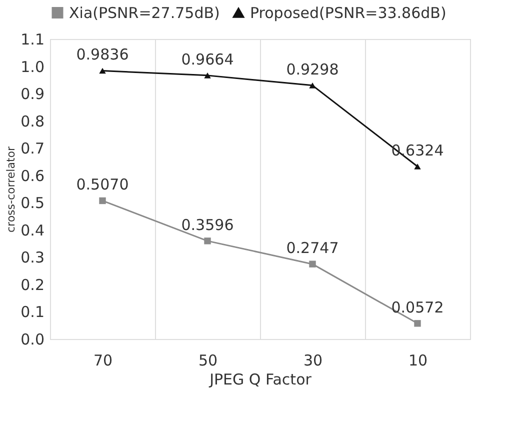 The image size is (529, 428). I want to click on data-label: 0.3596, so click(207, 225).